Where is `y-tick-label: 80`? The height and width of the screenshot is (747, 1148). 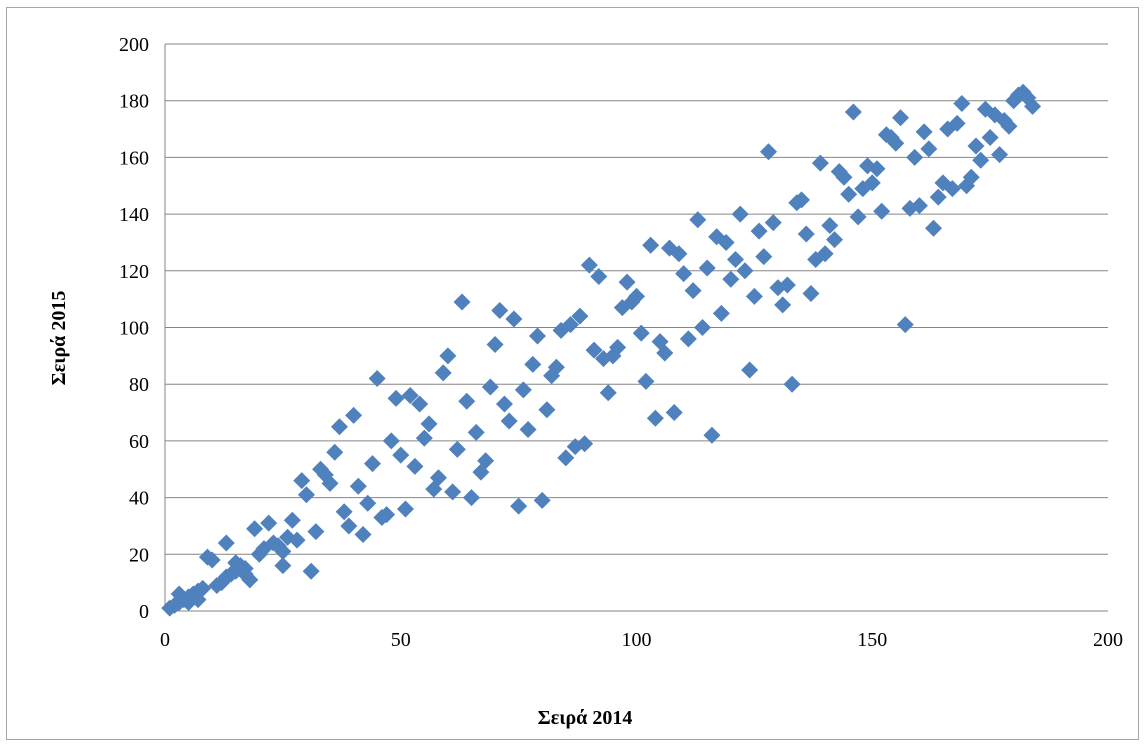 y-tick-label: 80 is located at coordinates (139, 385).